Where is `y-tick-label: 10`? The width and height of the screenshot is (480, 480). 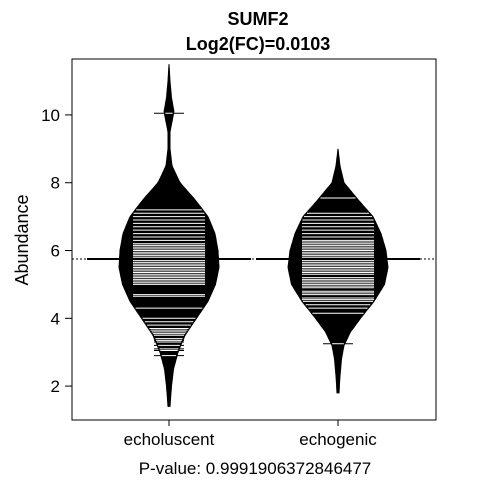
y-tick-label: 10 is located at coordinates (50, 115).